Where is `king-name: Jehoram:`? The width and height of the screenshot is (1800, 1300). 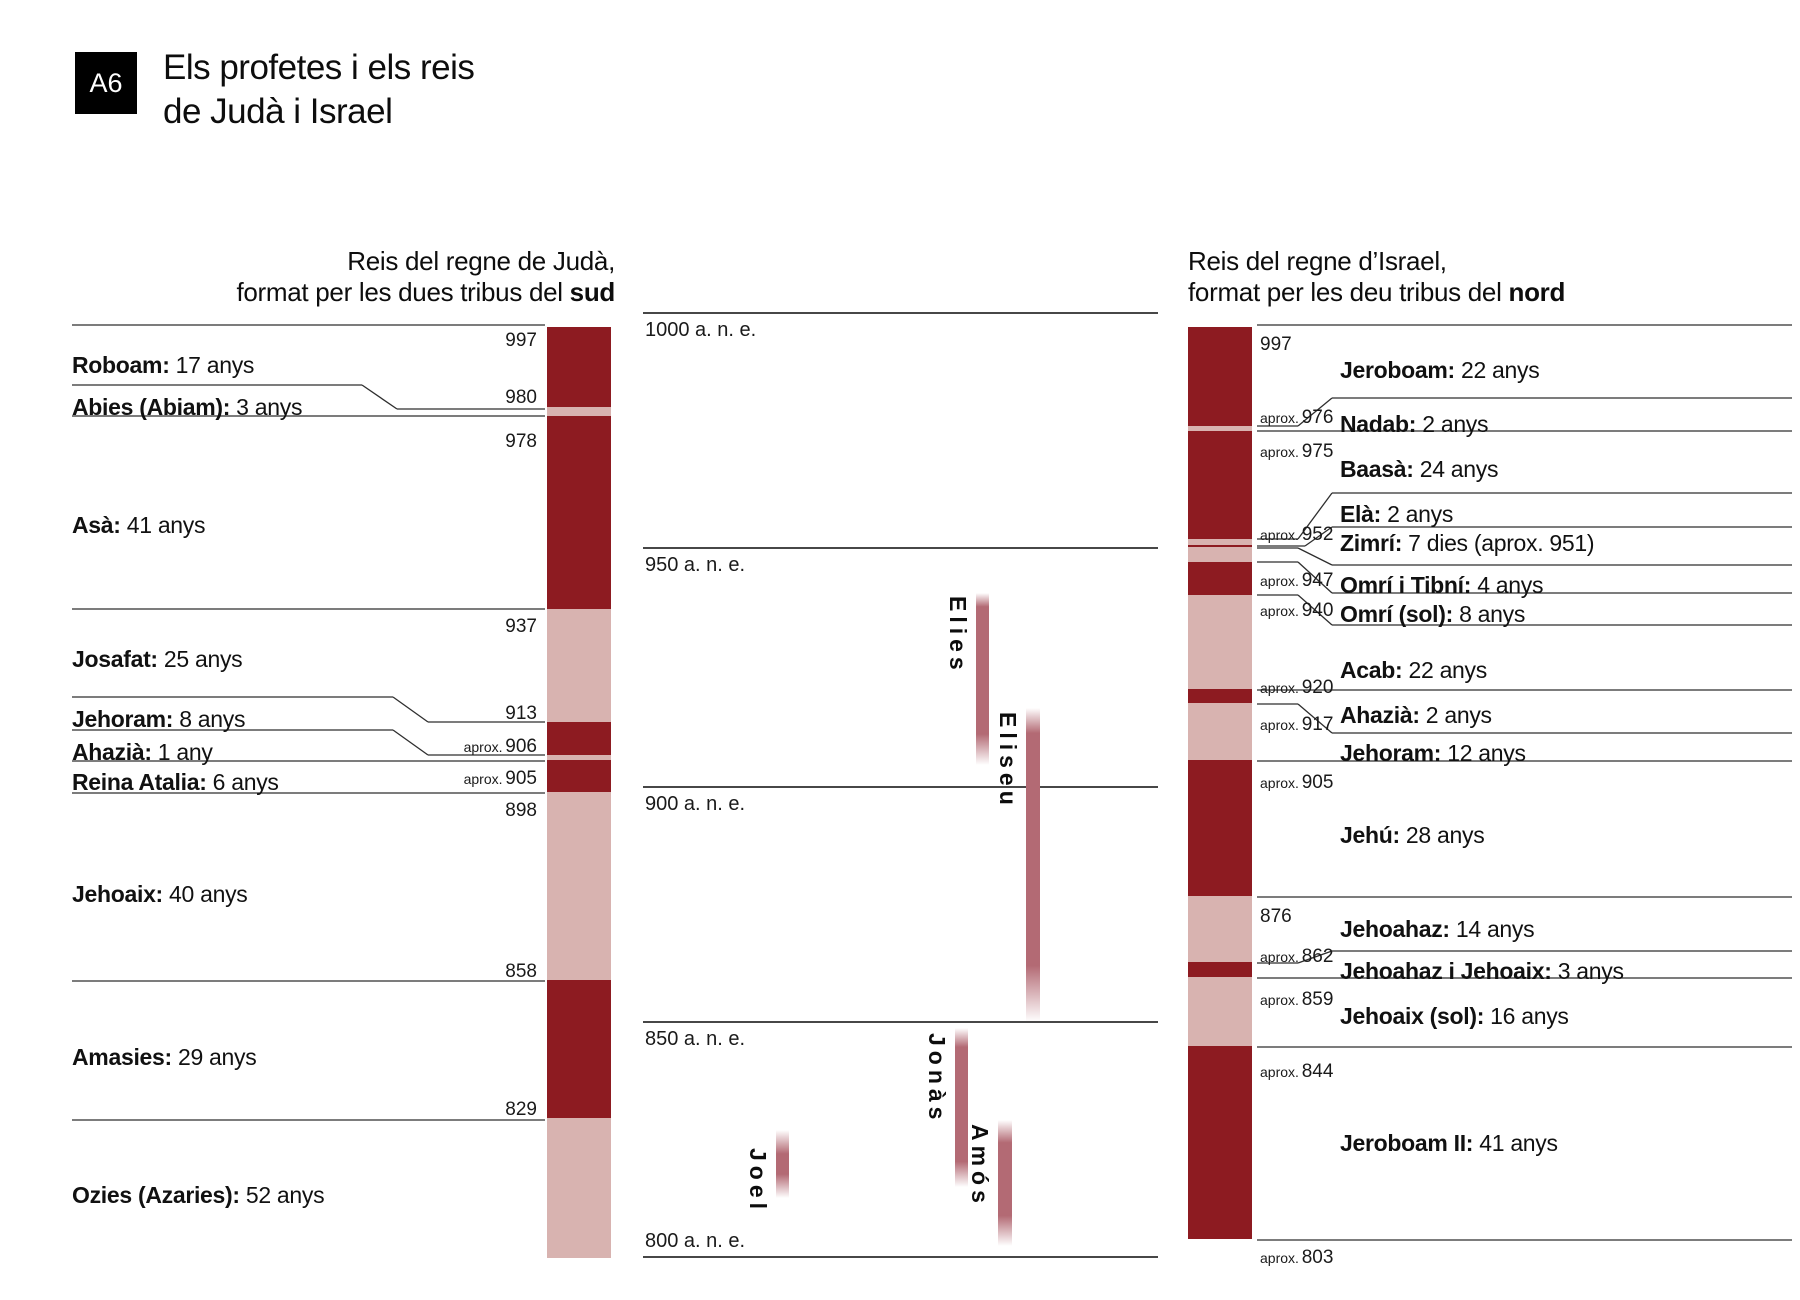 king-name: Jehoram: is located at coordinates (1391, 753).